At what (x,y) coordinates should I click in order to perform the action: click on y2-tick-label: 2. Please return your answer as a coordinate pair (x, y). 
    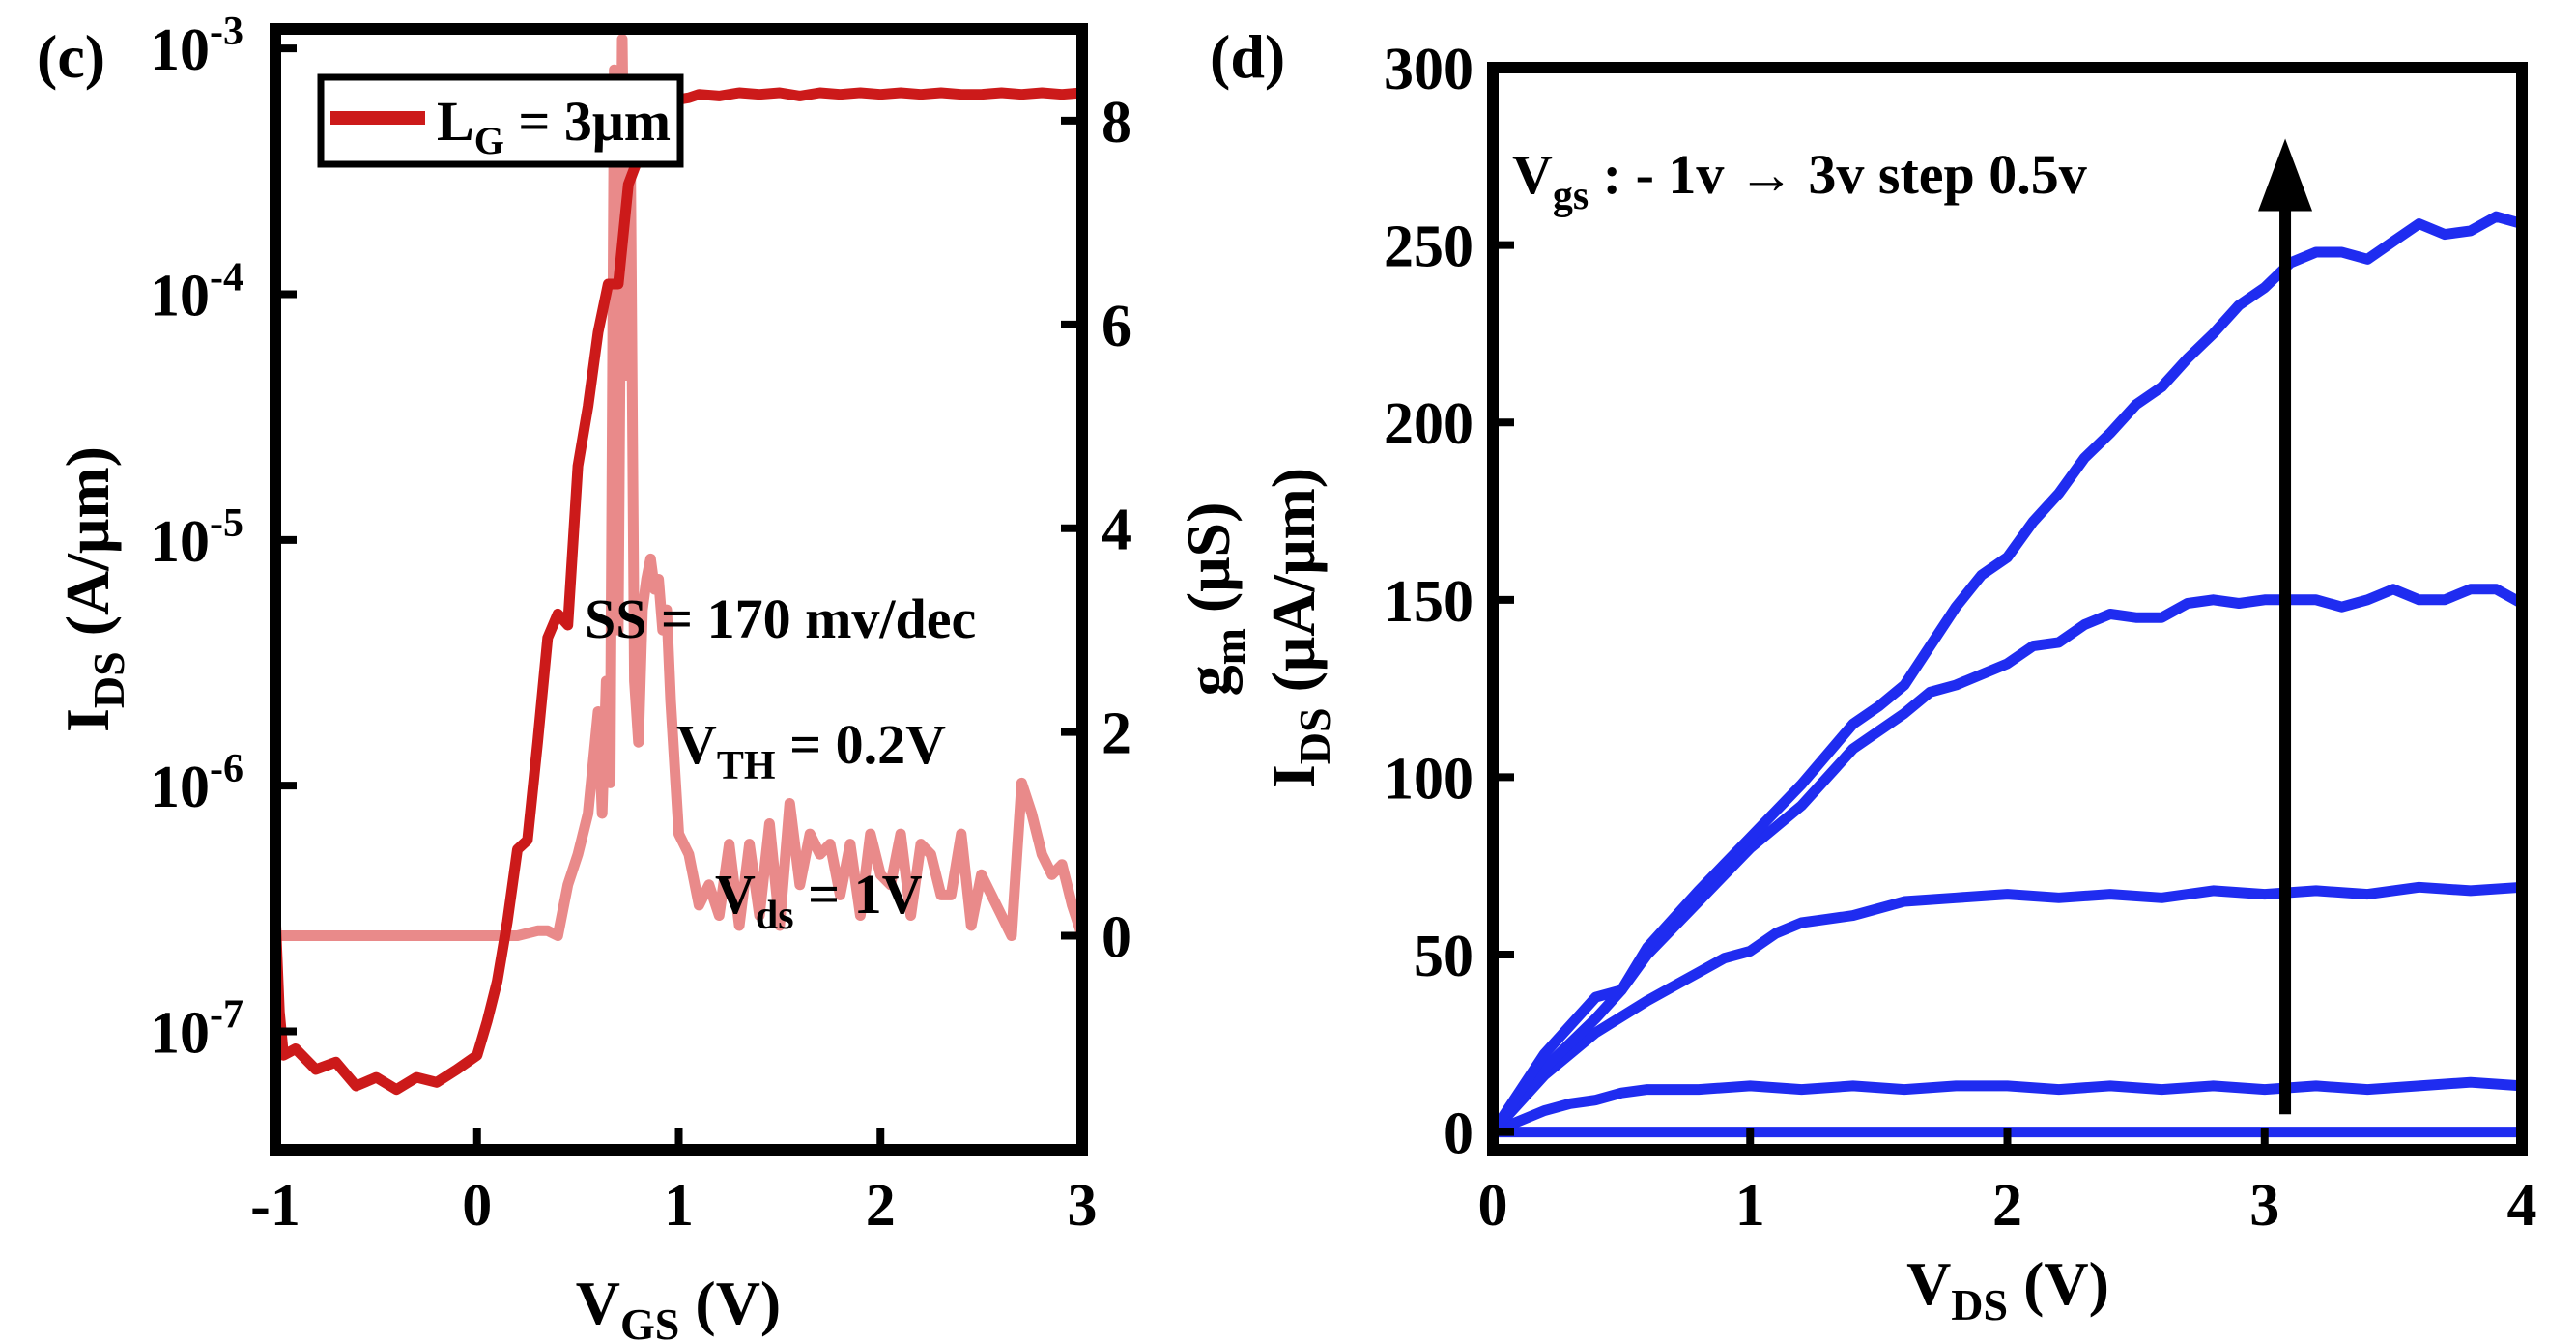
    Looking at the image, I should click on (1117, 734).